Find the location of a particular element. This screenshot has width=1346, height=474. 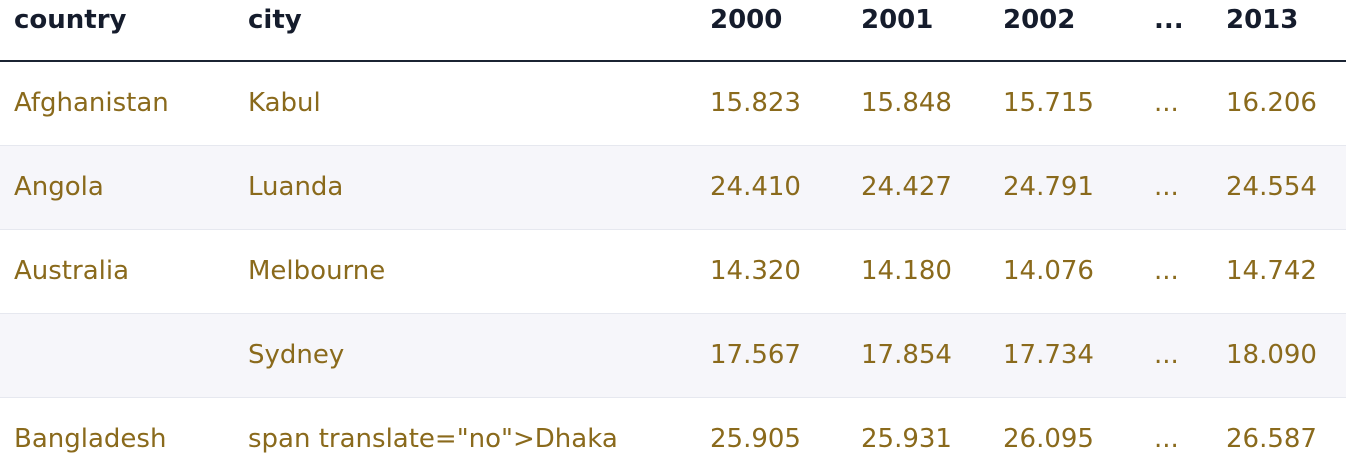

cell-2002: 14.076 is located at coordinates (1048, 271).